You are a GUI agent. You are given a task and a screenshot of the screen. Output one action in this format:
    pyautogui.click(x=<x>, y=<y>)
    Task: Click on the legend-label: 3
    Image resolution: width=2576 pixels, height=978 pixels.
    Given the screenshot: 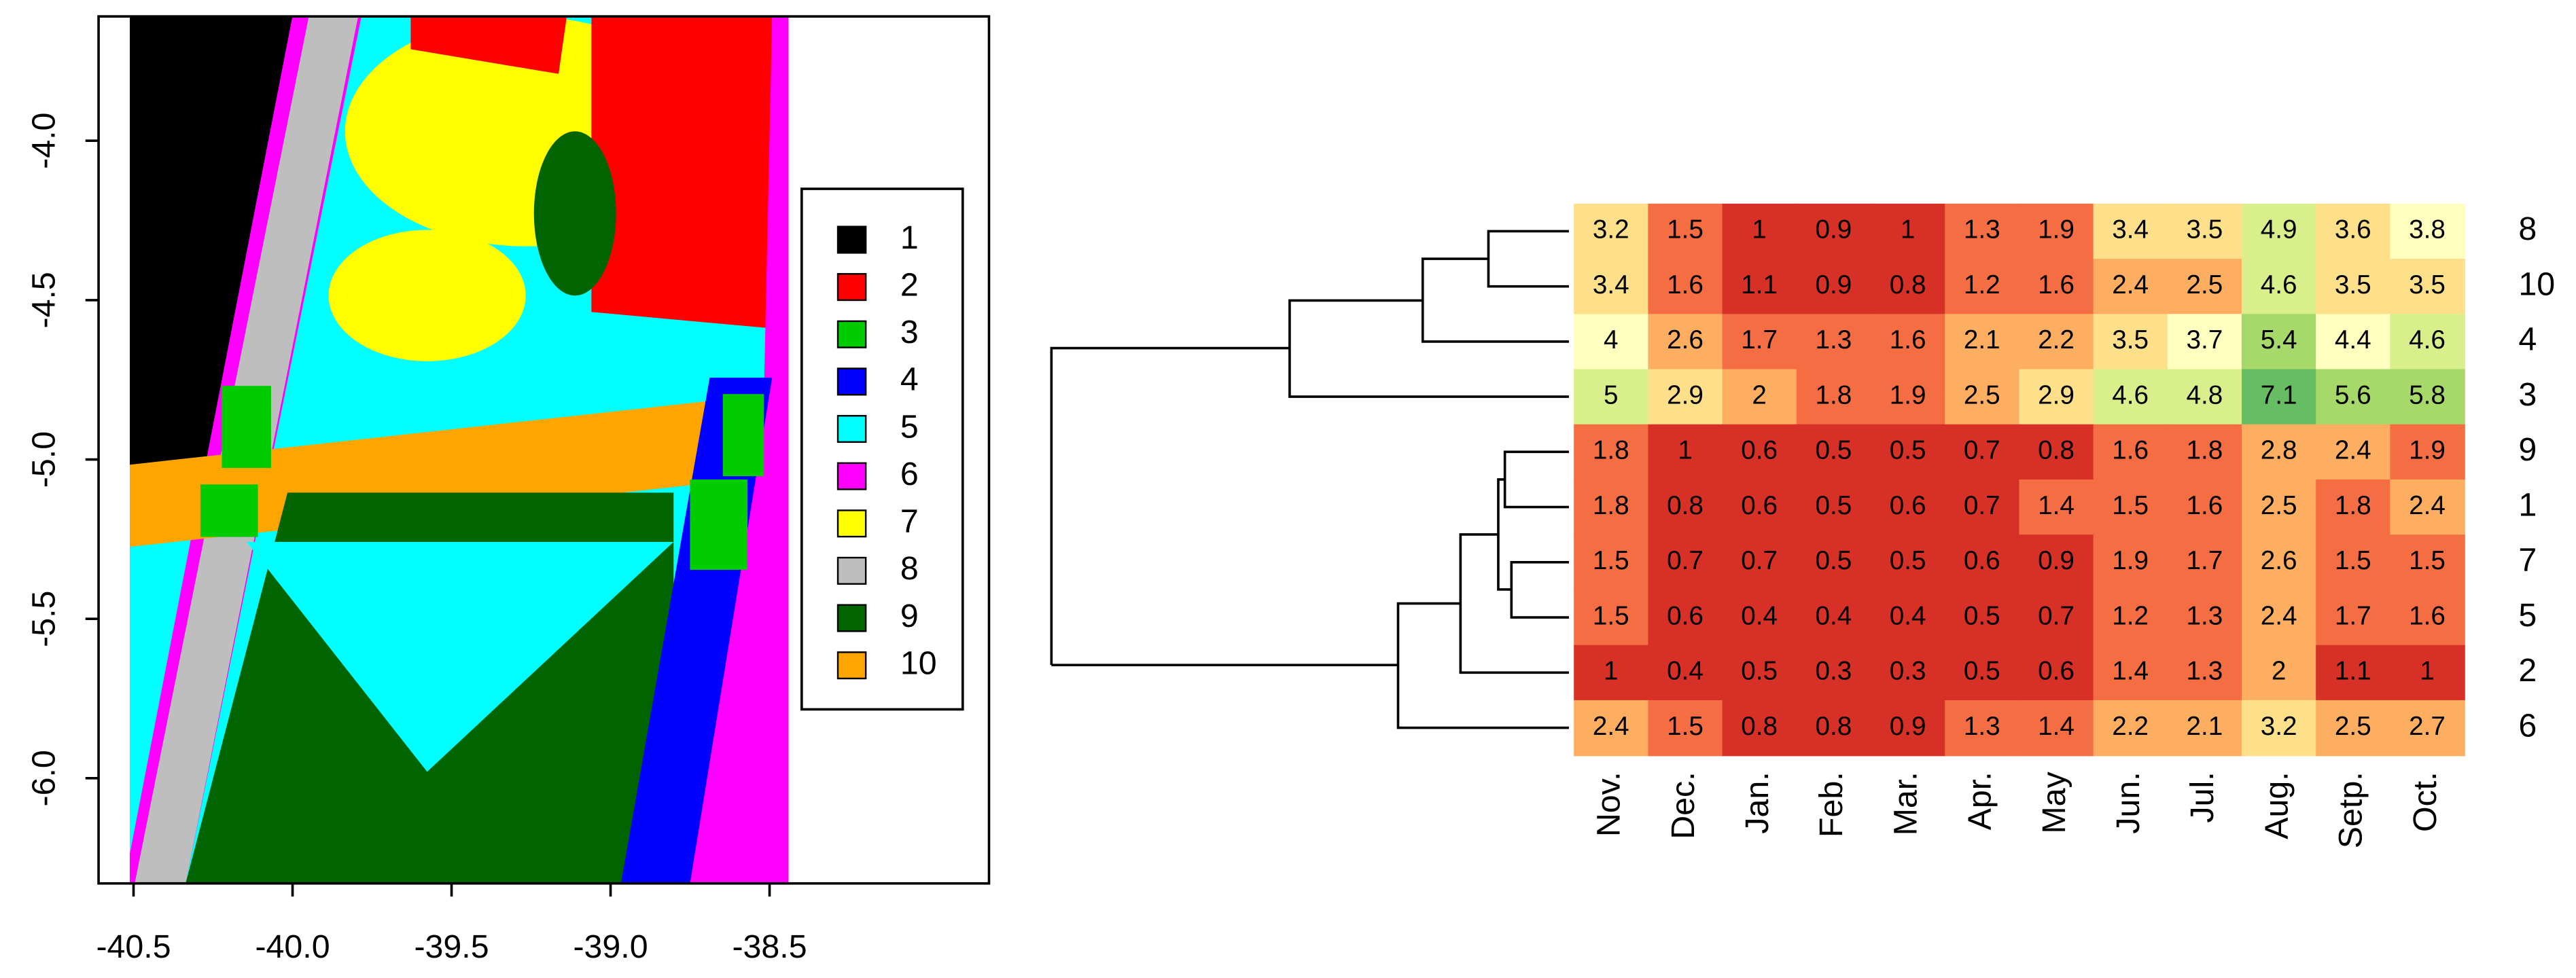 What is the action you would take?
    pyautogui.click(x=909, y=332)
    